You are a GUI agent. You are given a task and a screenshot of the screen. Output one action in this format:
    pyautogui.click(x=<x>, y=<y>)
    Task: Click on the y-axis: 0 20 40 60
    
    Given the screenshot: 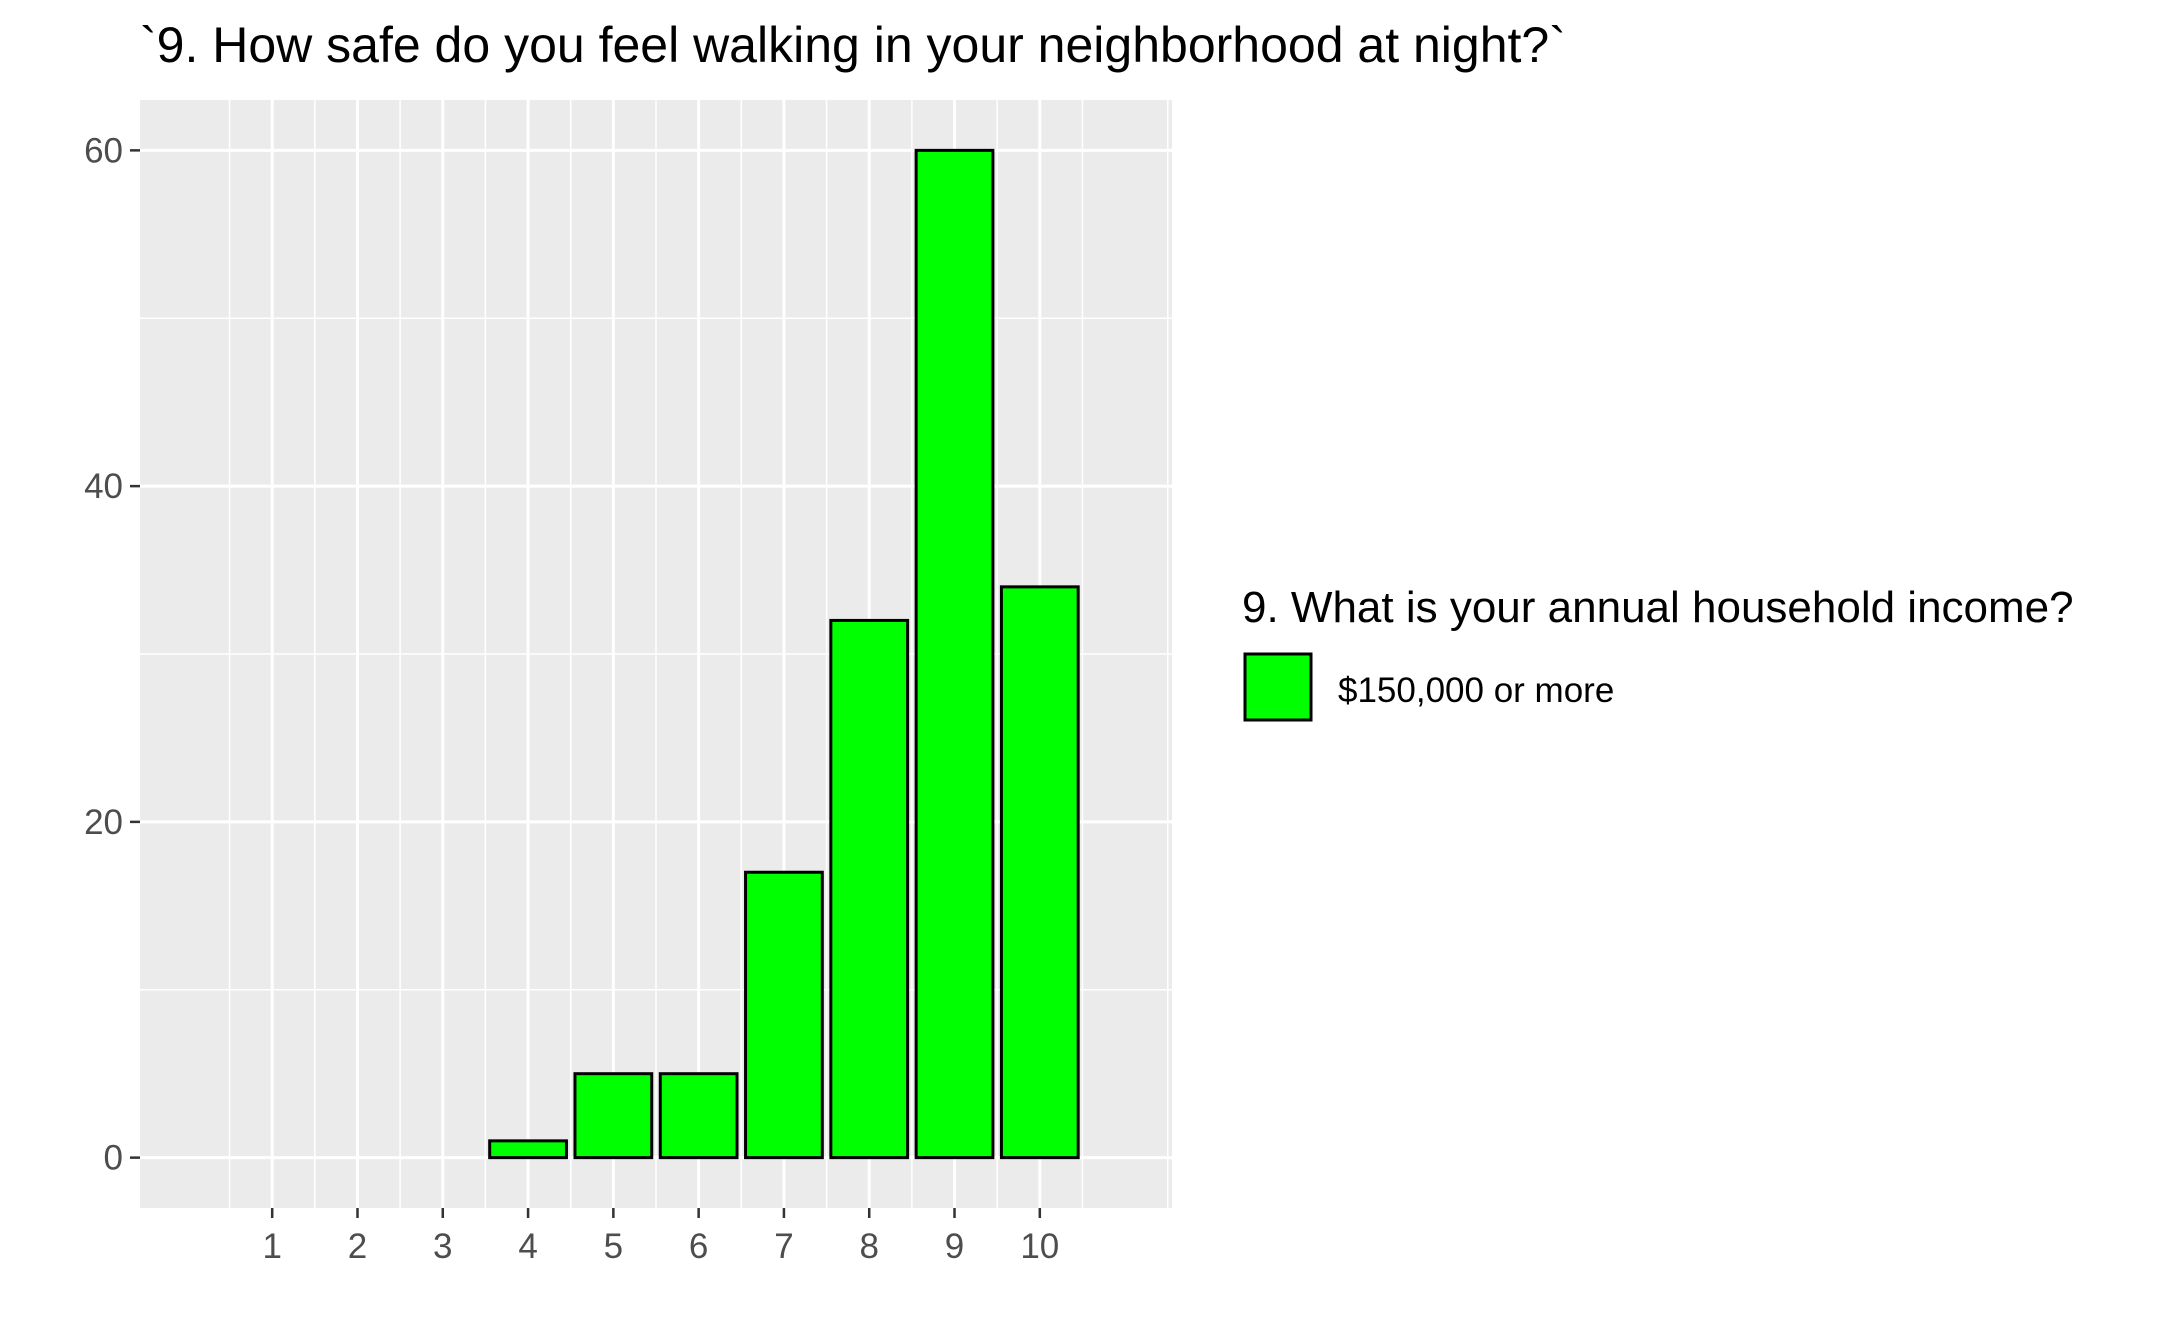 What is the action you would take?
    pyautogui.click(x=112, y=654)
    